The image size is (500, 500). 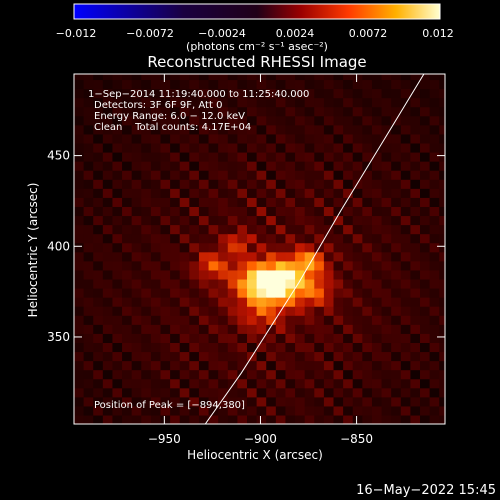 I want to click on y-tick-label: 350, so click(x=58, y=337).